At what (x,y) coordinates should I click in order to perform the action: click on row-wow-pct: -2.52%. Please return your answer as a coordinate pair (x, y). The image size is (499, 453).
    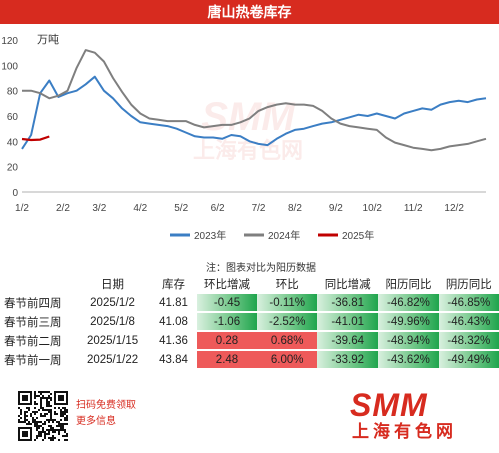
    Looking at the image, I should click on (287, 321).